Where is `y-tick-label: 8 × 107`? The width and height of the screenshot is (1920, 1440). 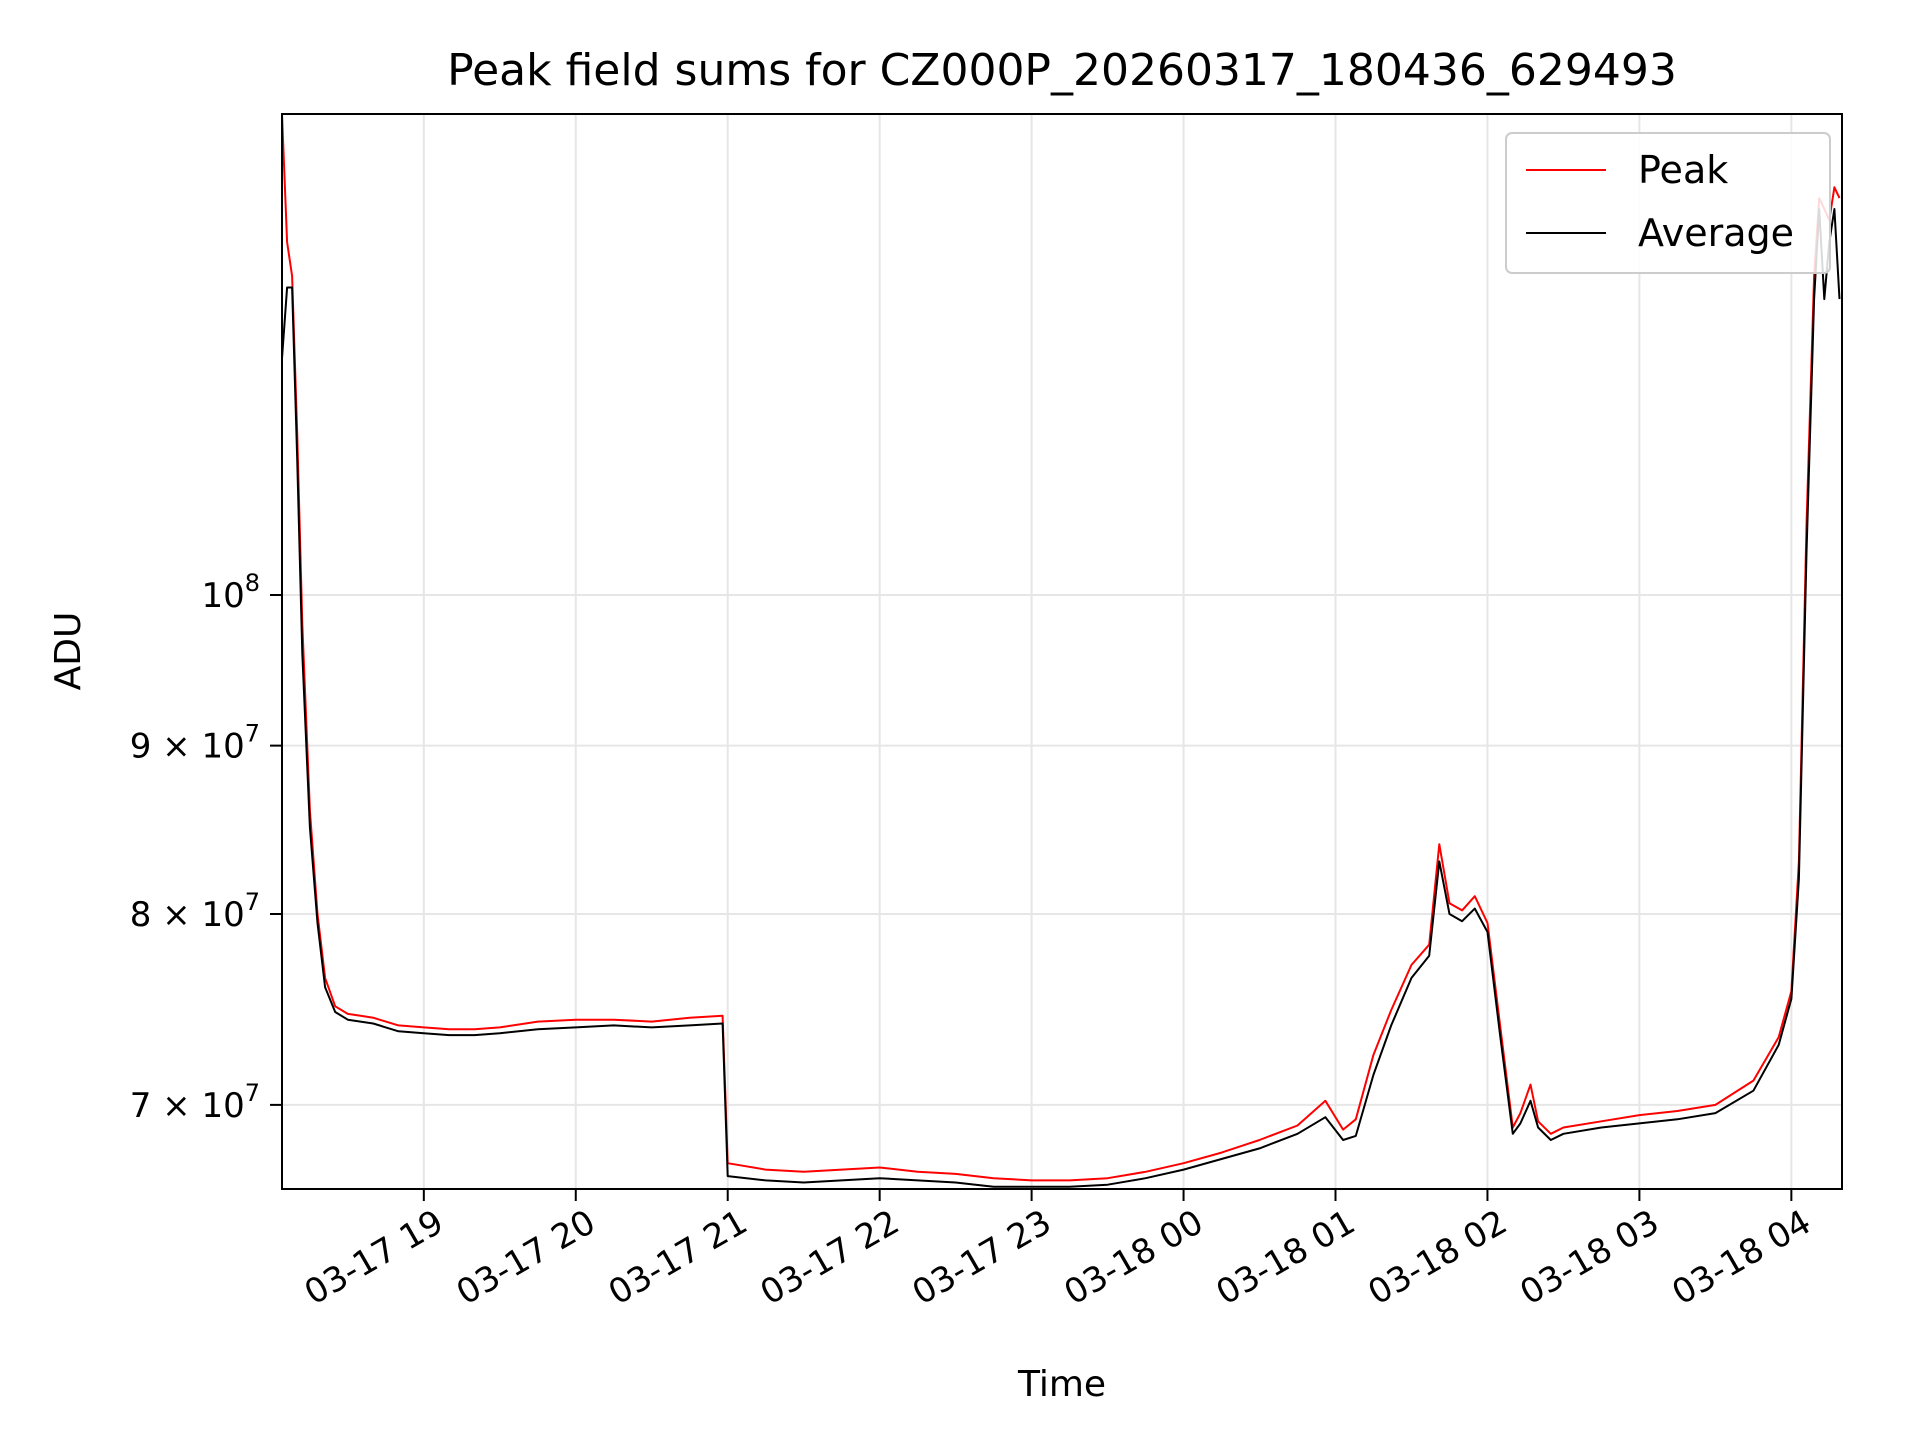
y-tick-label: 8 × 107 is located at coordinates (195, 911).